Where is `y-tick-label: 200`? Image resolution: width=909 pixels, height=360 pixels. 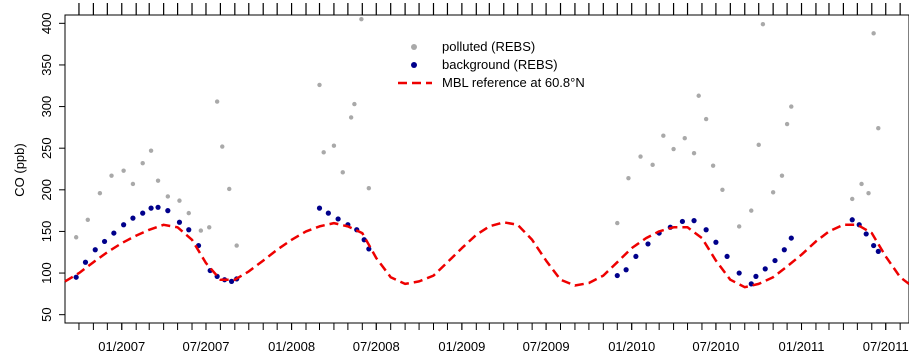
y-tick-label: 200 is located at coordinates (46, 190).